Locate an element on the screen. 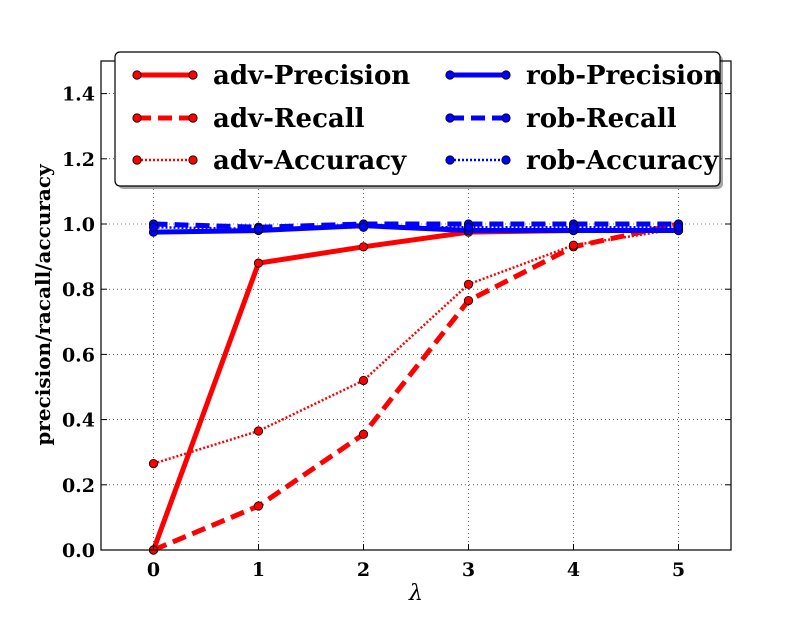  y-tick-label: 0.6 is located at coordinates (78, 355).